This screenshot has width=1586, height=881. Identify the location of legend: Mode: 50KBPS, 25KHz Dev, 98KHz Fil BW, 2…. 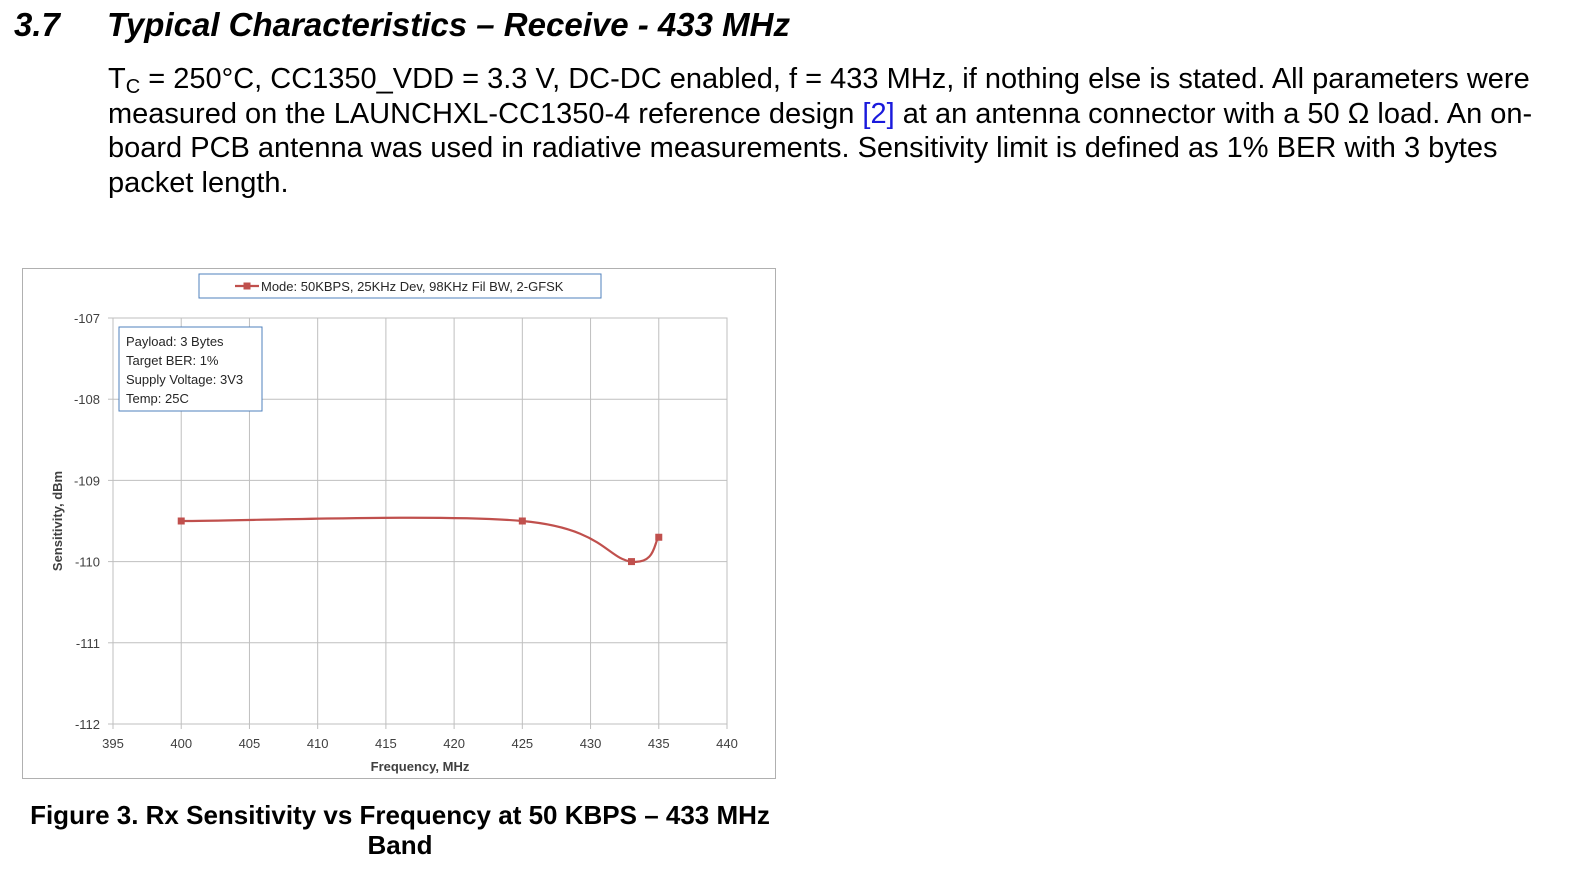
(400, 286).